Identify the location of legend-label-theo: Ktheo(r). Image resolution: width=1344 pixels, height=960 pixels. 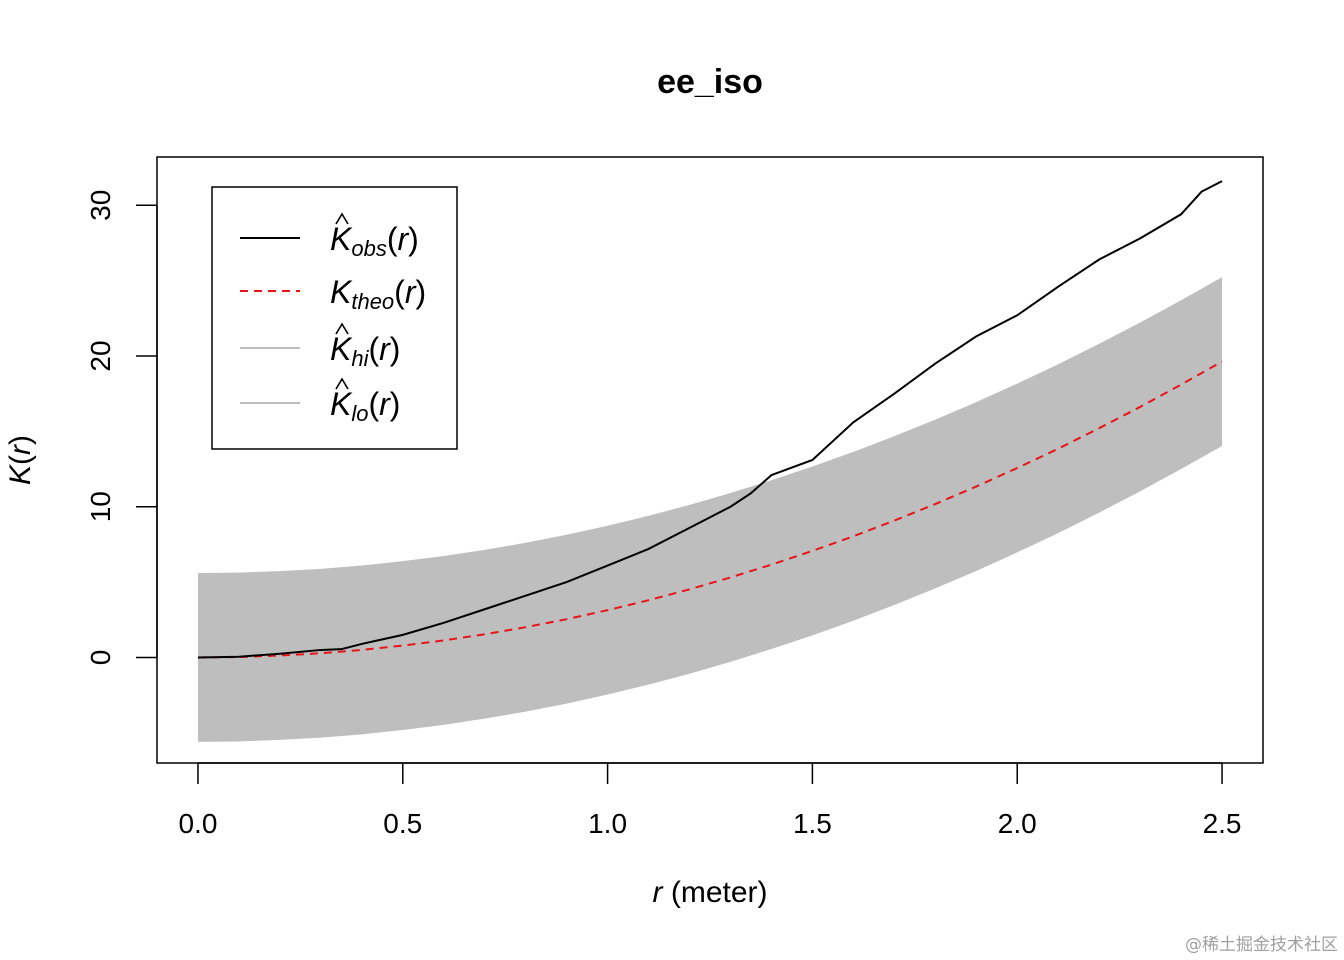
(378, 294).